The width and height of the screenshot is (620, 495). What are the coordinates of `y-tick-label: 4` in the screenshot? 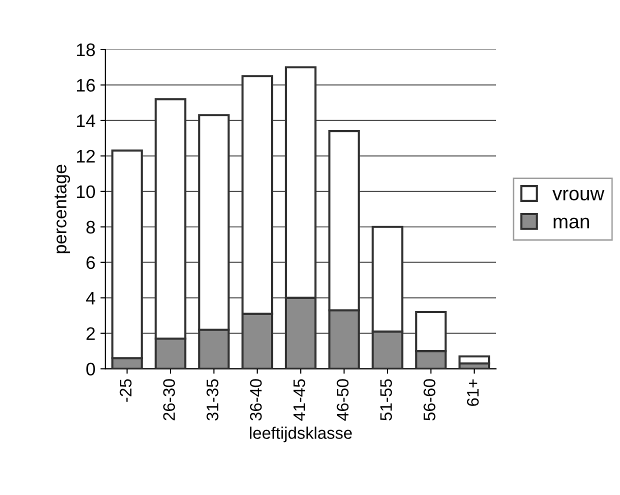 It's located at (91, 298).